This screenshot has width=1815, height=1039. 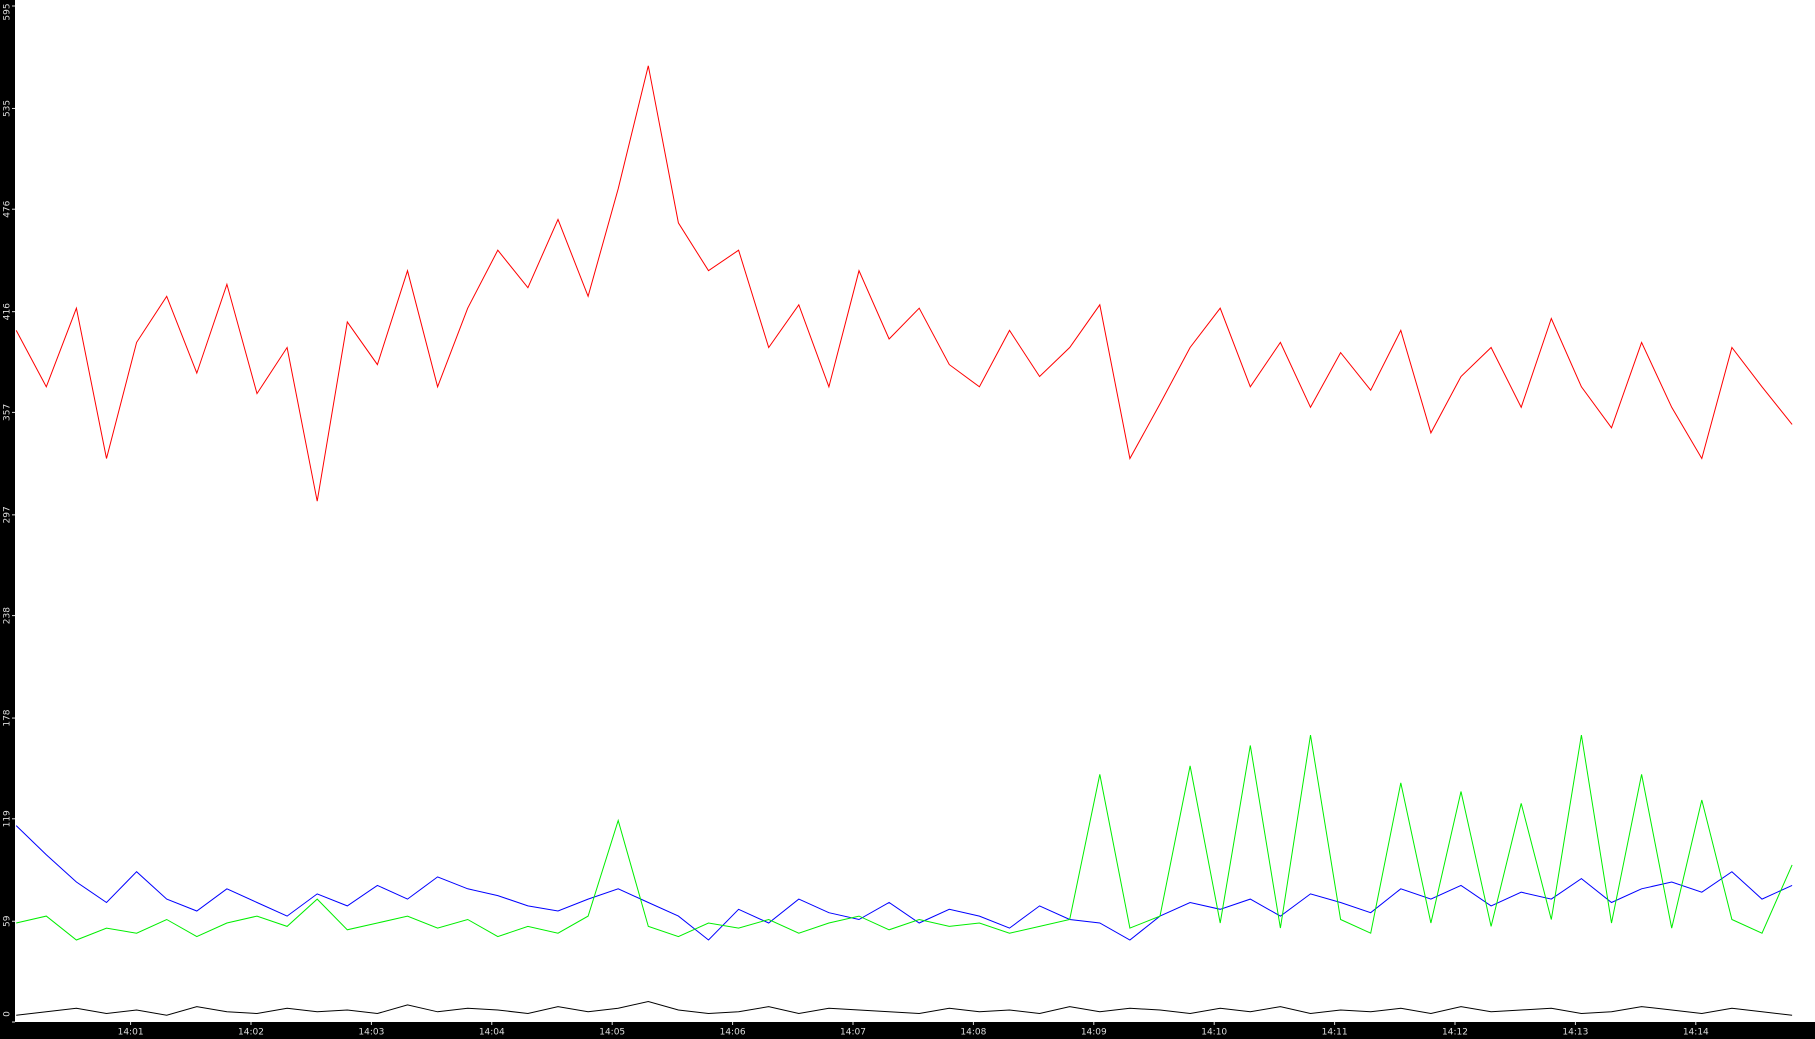 What do you see at coordinates (907, 1030) in the screenshot?
I see `x-axis-strip` at bounding box center [907, 1030].